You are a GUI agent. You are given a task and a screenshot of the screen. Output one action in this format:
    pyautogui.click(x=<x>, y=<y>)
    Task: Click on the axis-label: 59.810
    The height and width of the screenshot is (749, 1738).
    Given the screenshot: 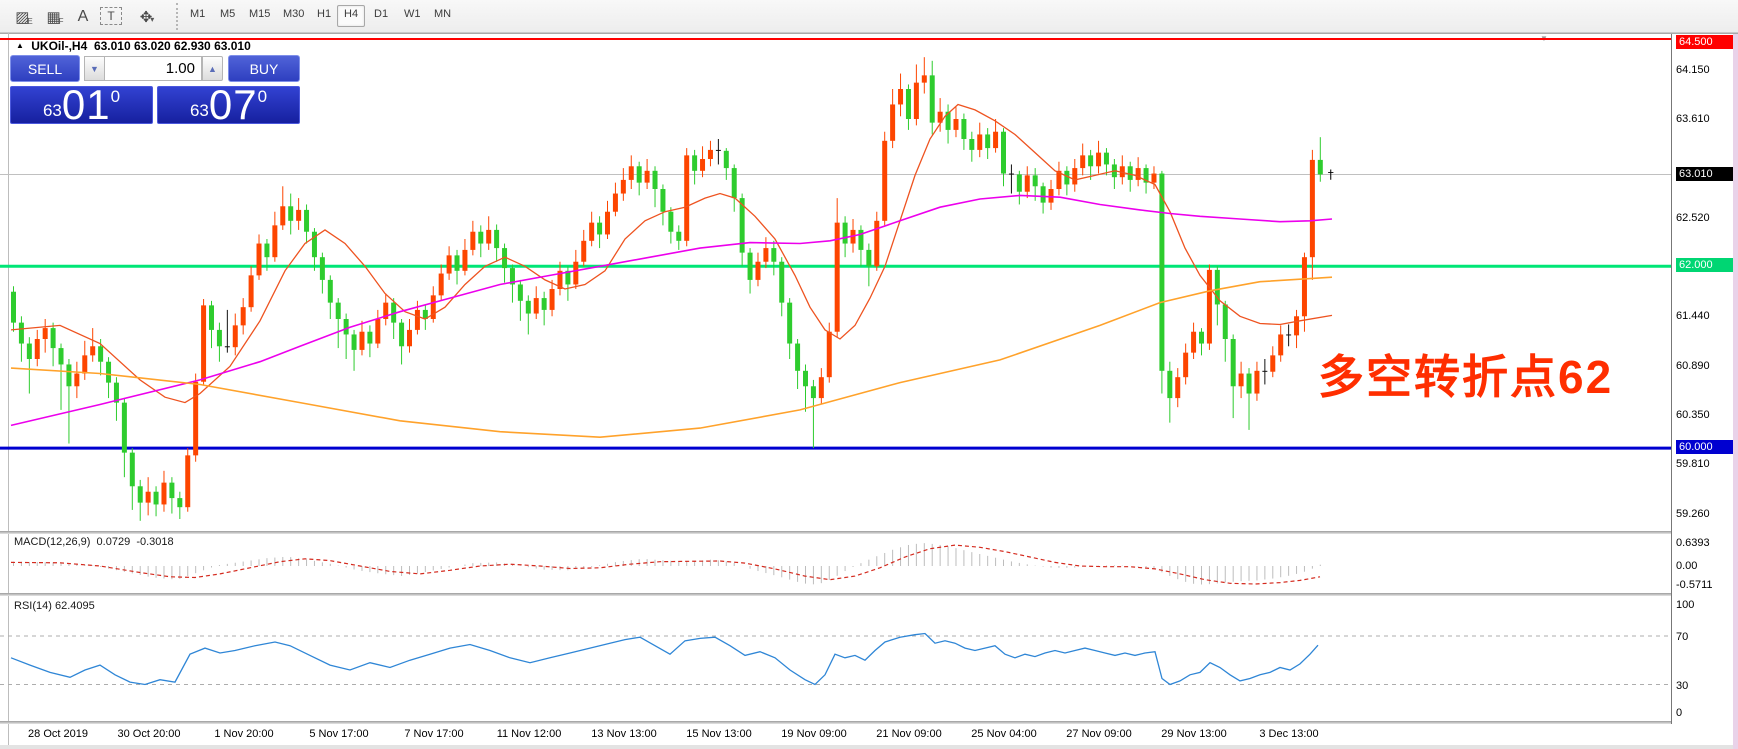 What is the action you would take?
    pyautogui.click(x=1693, y=464)
    